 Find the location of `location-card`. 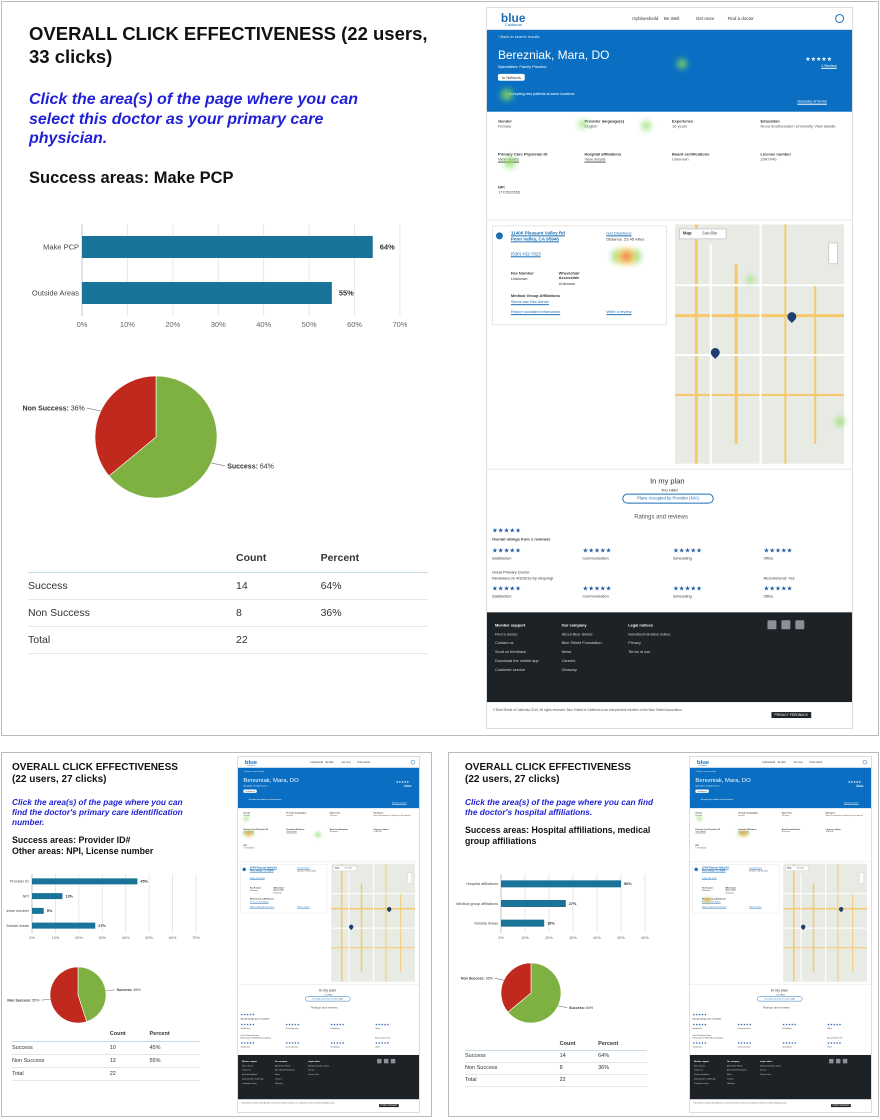

location-card is located at coordinates (736, 889).